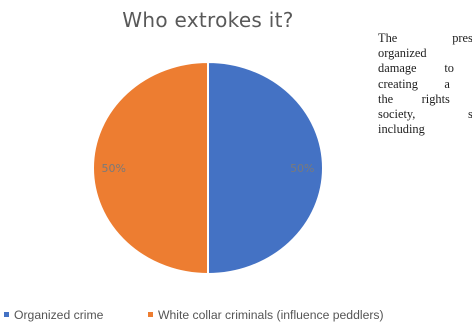  Describe the element at coordinates (150, 314) in the screenshot. I see `legend-swatch-white-collar` at that location.